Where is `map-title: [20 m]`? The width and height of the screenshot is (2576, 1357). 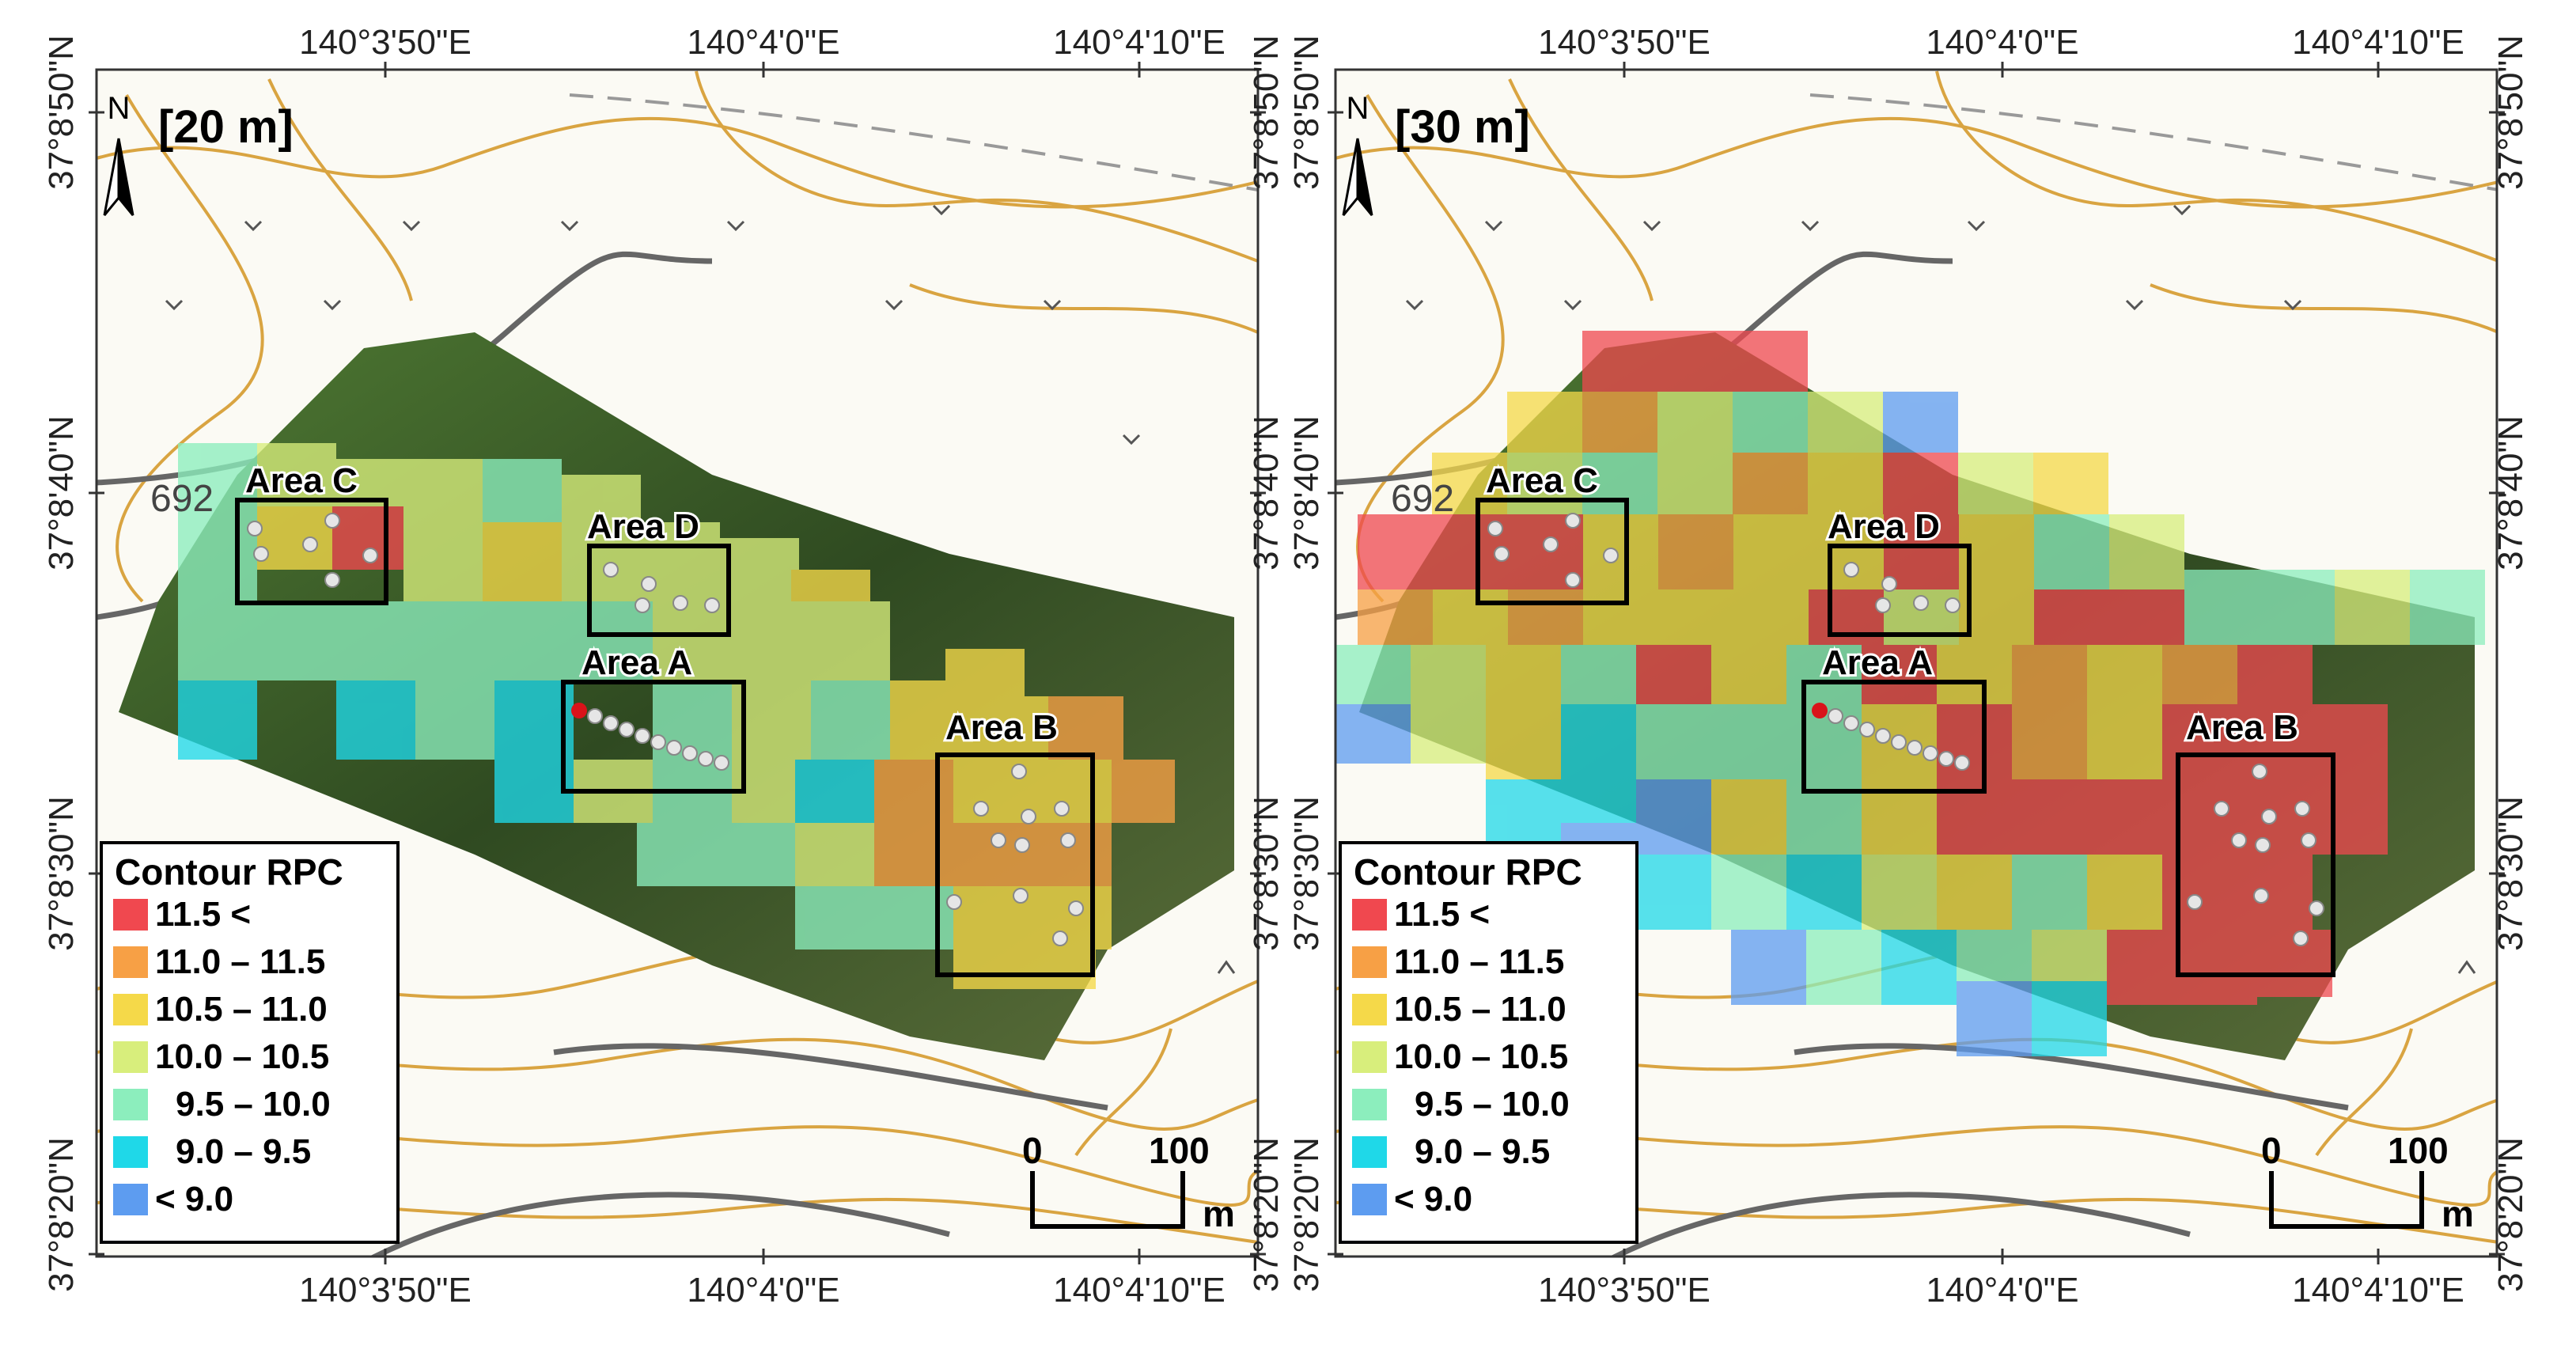
map-title: [20 m] is located at coordinates (226, 127).